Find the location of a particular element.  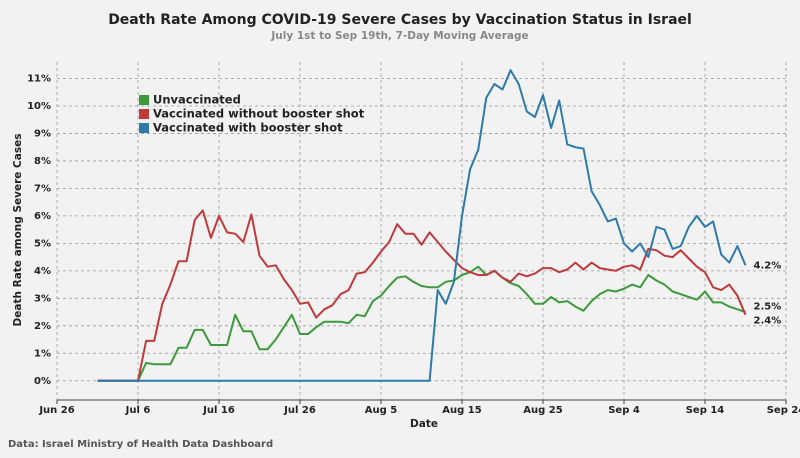

y-tick-label: 5% is located at coordinates (42, 243).